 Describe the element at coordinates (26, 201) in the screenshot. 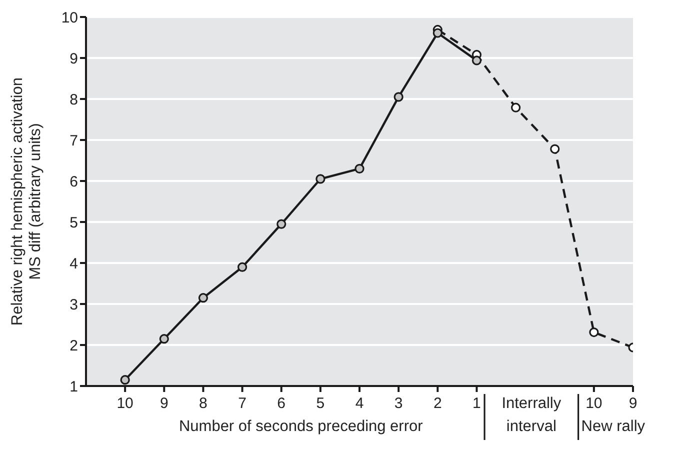

I see `y-axis-title: Relative right hemispheric activation MS diff (arbitrary units)` at that location.